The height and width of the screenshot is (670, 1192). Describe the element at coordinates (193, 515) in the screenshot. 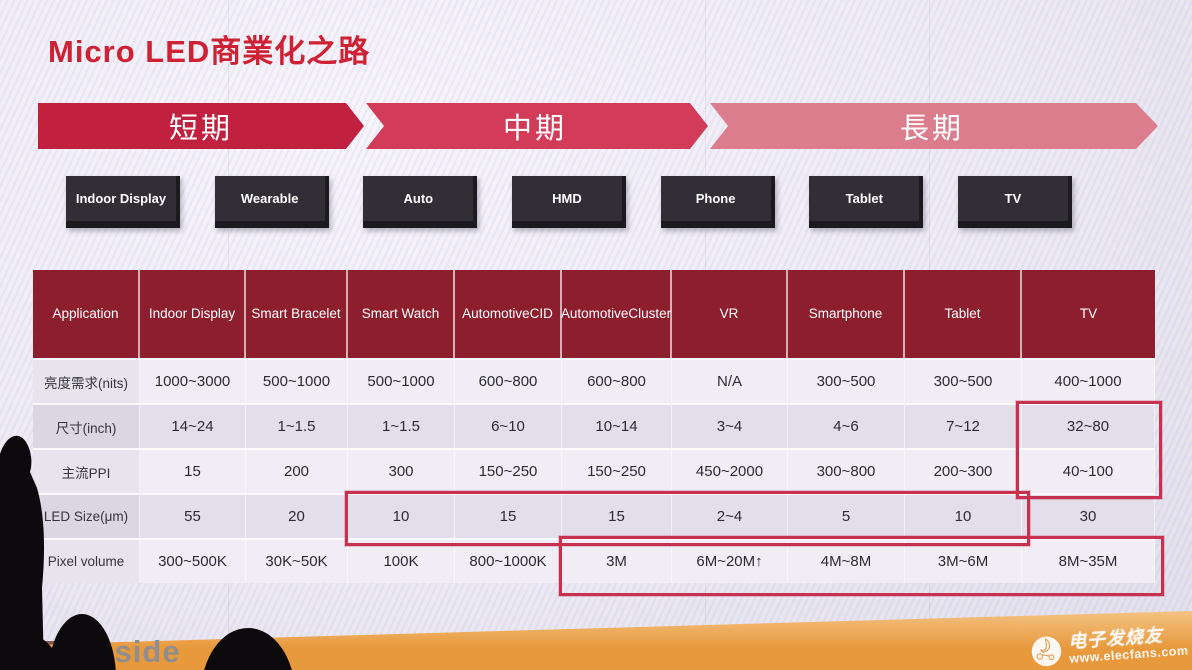

I see `spec-cell: 55` at that location.